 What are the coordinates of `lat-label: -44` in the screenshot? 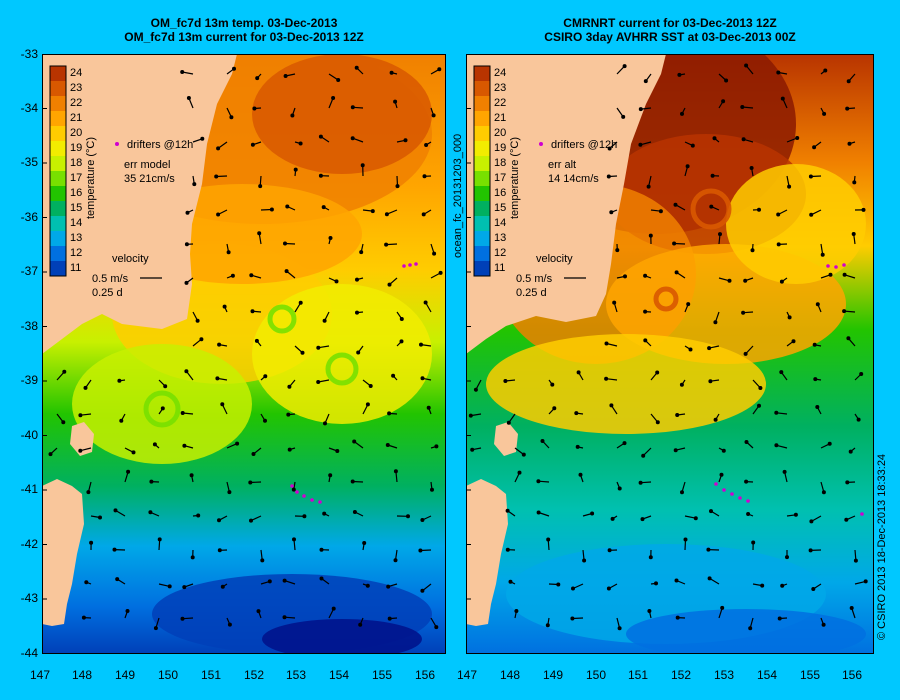 It's located at (29, 653).